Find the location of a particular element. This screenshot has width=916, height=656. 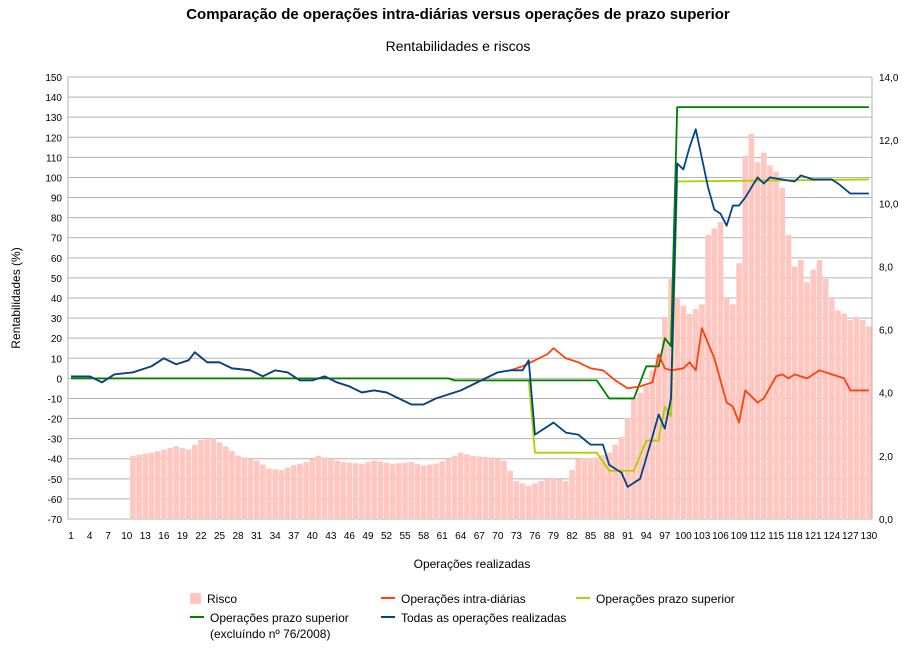

x-tick-label: 121 is located at coordinates (813, 536).